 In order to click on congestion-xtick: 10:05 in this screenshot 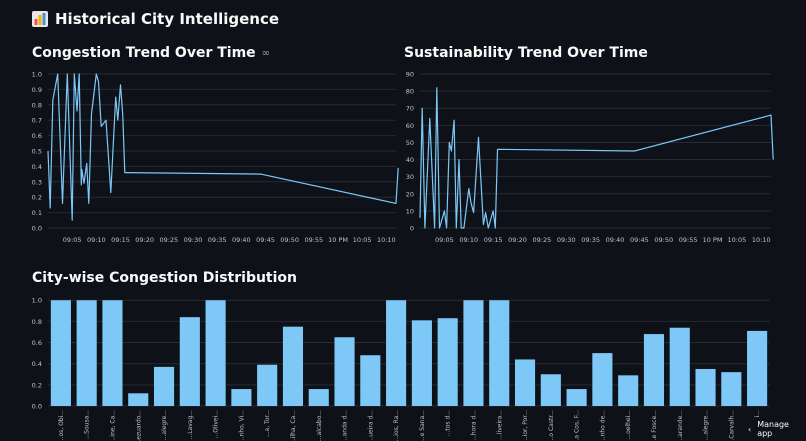, I will do `click(362, 240)`.